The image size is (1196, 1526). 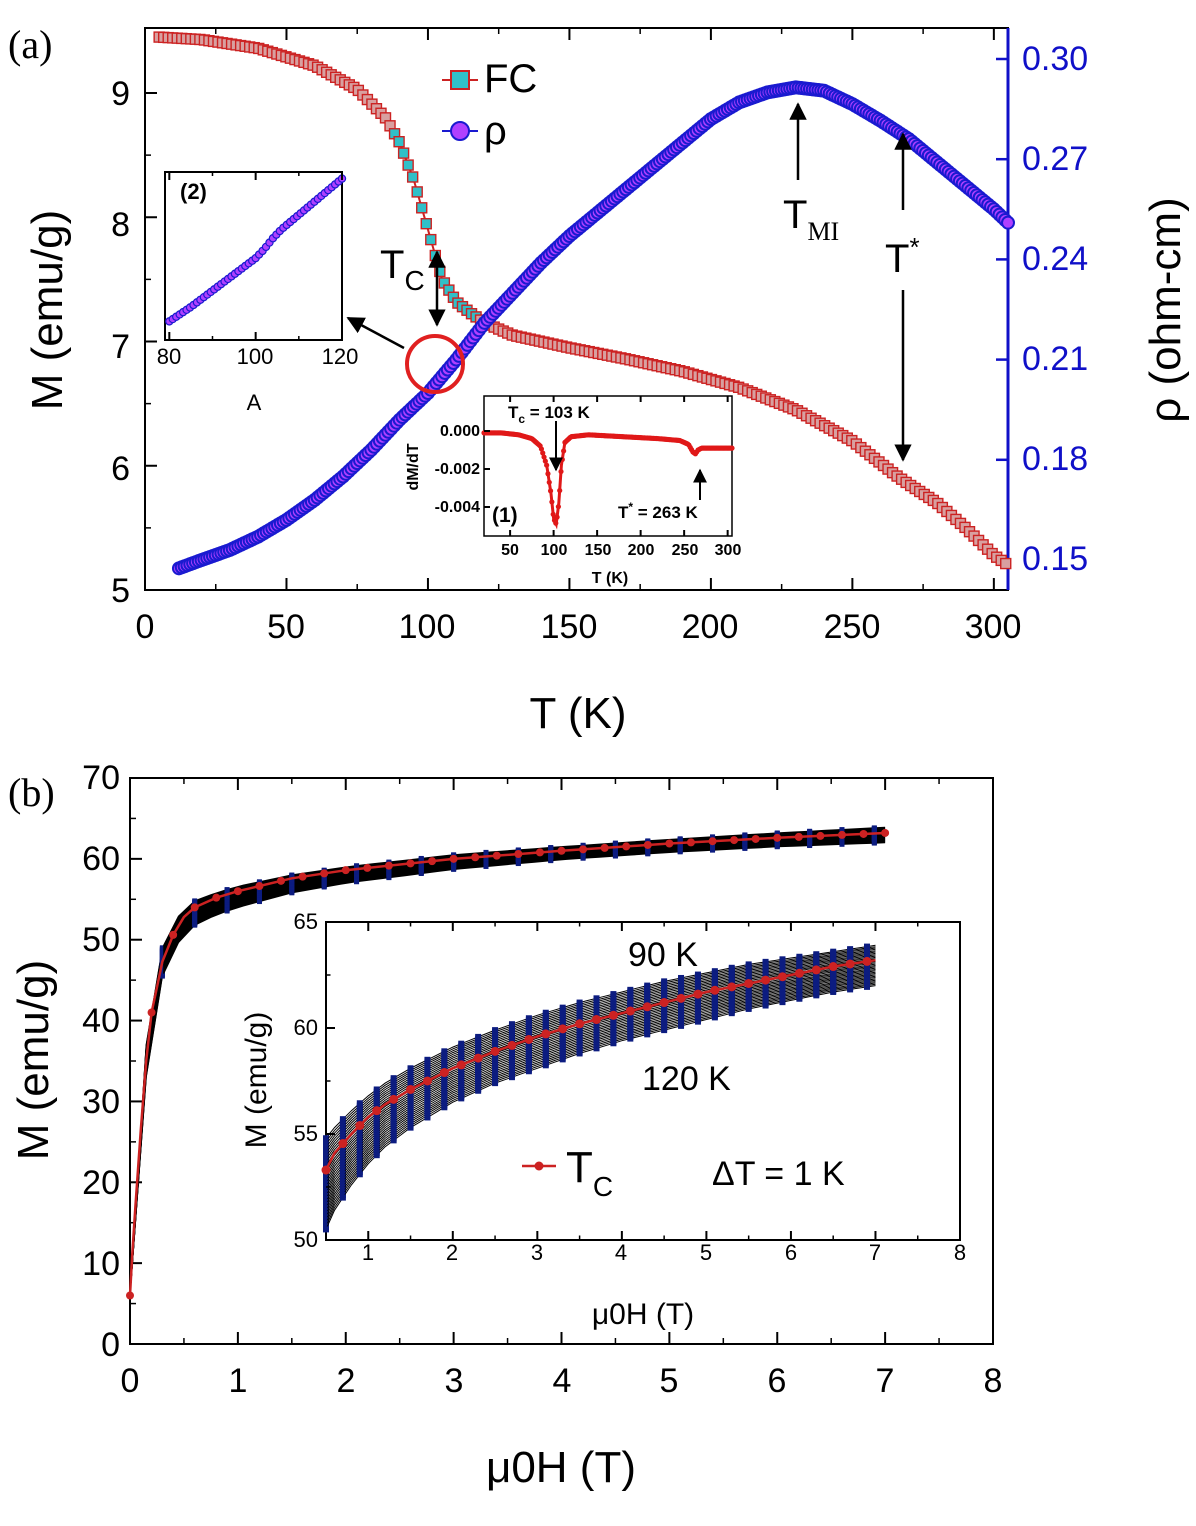 What do you see at coordinates (621, 1252) in the screenshot?
I see `bi-x-tick-label: 4` at bounding box center [621, 1252].